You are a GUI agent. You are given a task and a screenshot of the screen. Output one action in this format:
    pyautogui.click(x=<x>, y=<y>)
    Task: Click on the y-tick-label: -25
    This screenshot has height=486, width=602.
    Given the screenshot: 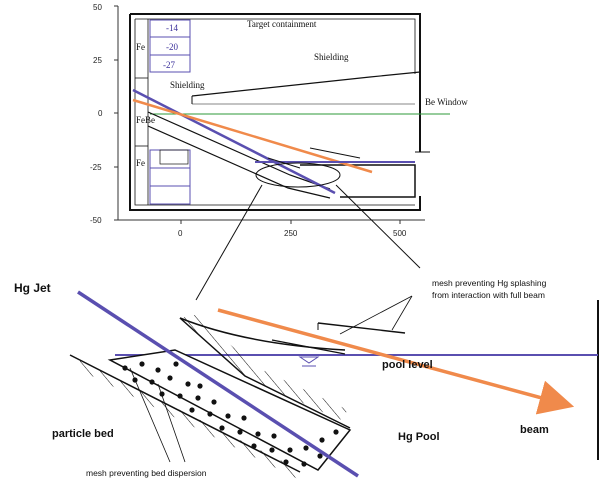 What is the action you would take?
    pyautogui.click(x=96, y=167)
    